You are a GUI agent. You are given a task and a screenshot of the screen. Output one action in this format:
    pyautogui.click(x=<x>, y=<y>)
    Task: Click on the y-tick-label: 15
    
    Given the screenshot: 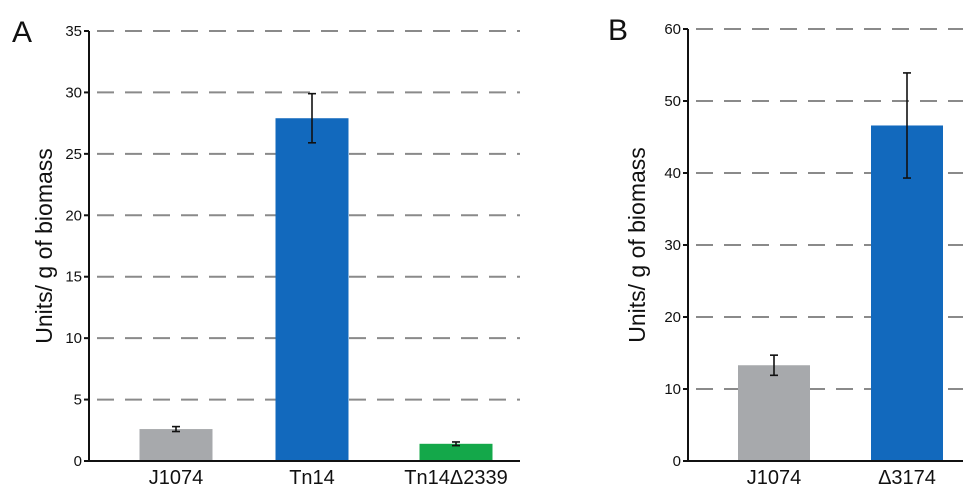 What is the action you would take?
    pyautogui.click(x=73, y=277)
    